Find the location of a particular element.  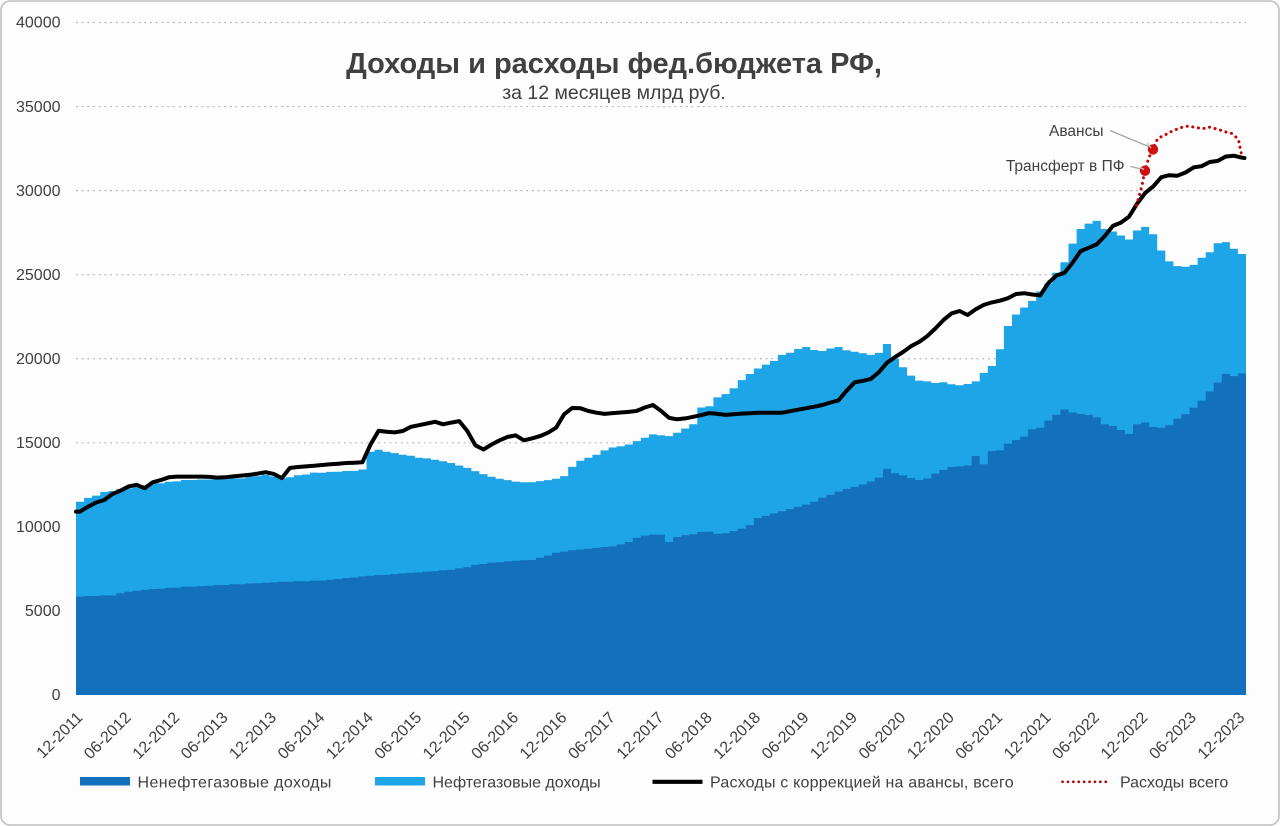

svg-text:Доходы и расходы фед.бюджета Р: Доходы и расходы фед.бюджета РФ, is located at coordinates (614, 64).